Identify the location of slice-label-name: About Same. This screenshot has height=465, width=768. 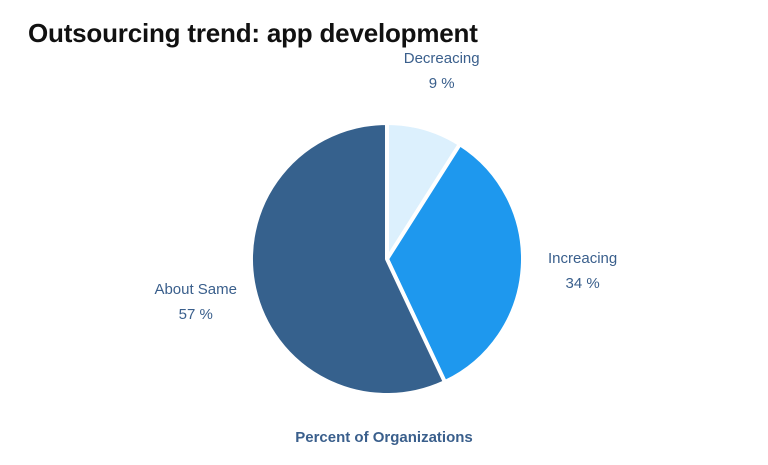
(195, 289).